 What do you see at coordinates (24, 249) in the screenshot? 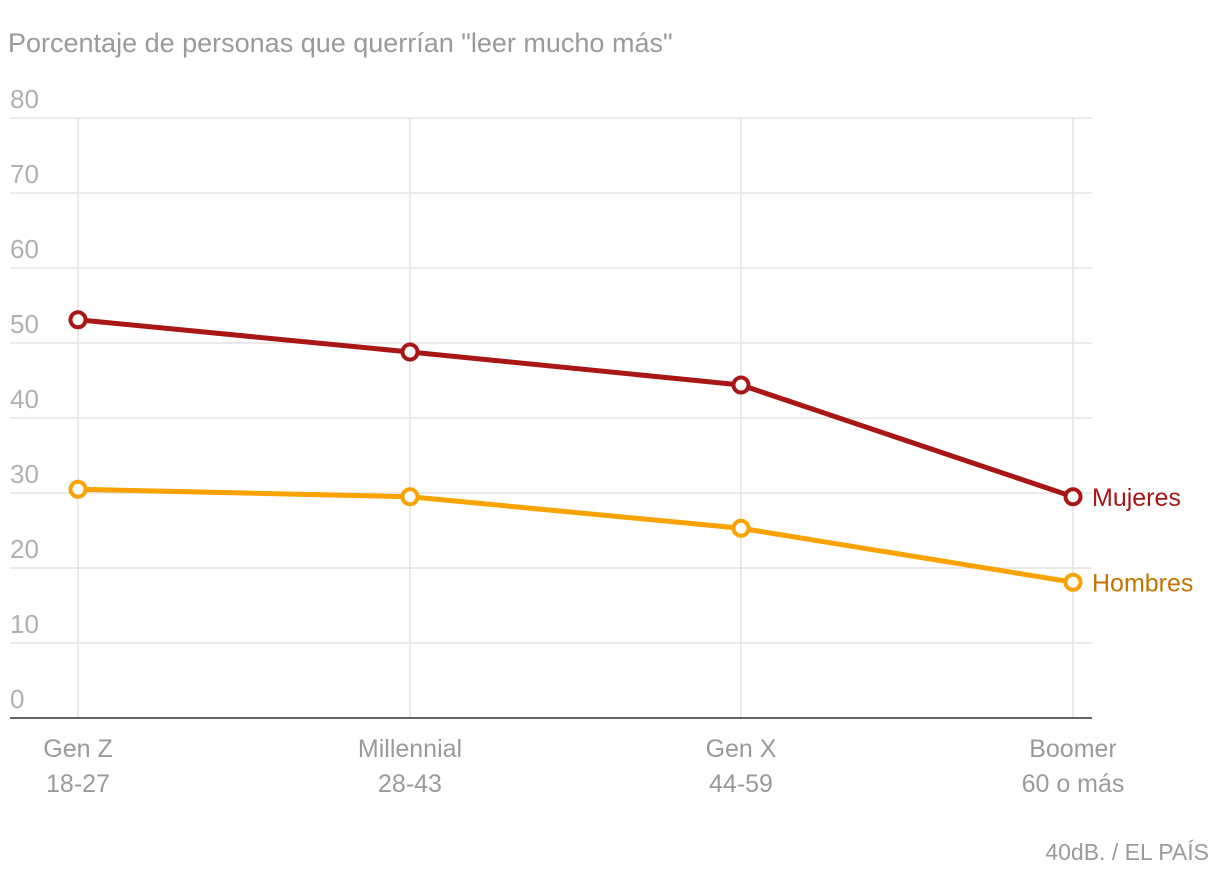
I see `y-tick-label: 60` at bounding box center [24, 249].